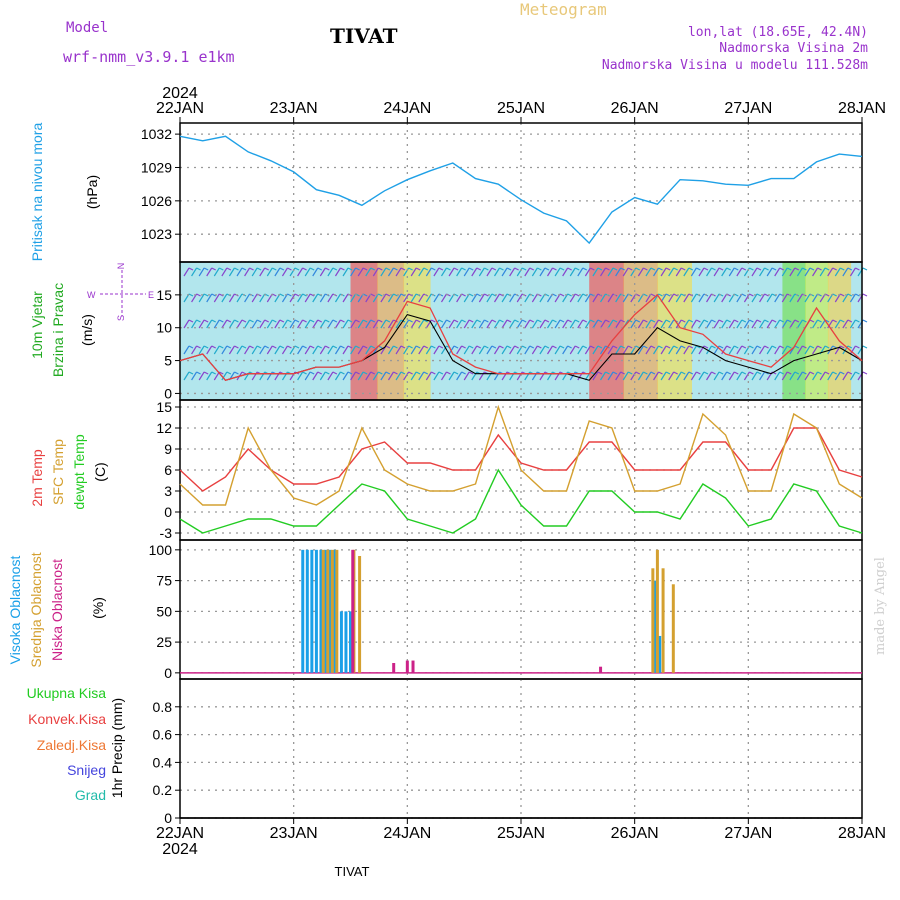 The width and height of the screenshot is (900, 900). I want to click on y-tick-label: 1032, so click(156, 134).